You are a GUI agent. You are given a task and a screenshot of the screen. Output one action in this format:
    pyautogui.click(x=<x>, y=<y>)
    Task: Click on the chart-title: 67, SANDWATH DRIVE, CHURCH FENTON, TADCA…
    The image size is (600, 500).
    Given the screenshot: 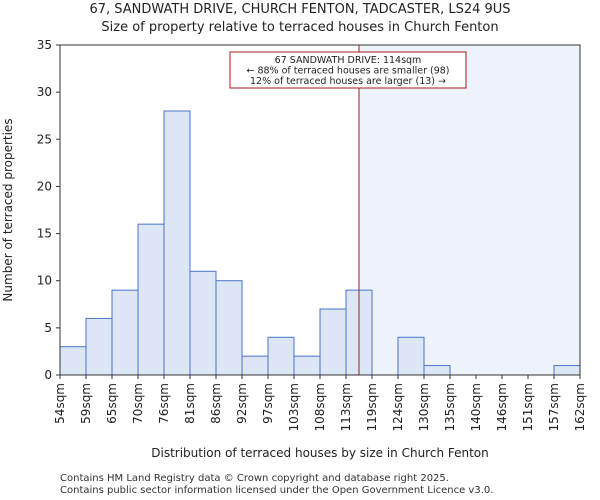 What is the action you would take?
    pyautogui.click(x=300, y=9)
    